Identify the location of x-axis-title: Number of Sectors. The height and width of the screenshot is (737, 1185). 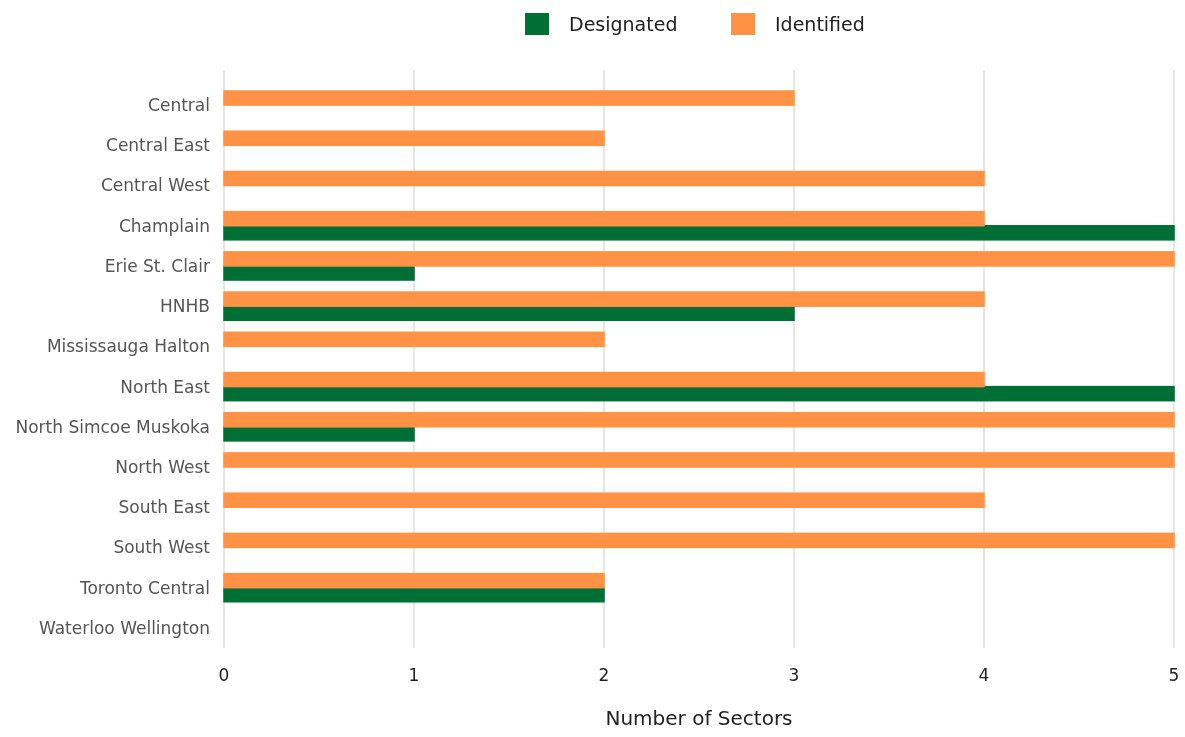
(699, 718).